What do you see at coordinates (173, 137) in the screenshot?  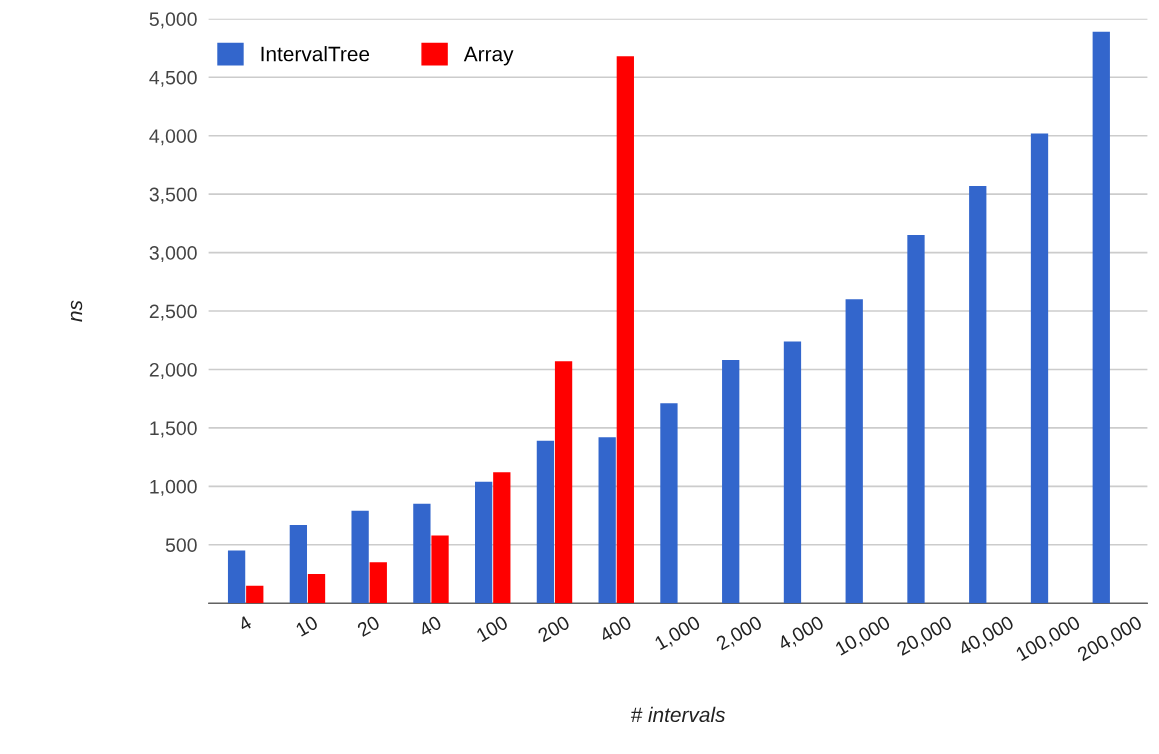 I see `y-tick-label: 4,000` at bounding box center [173, 137].